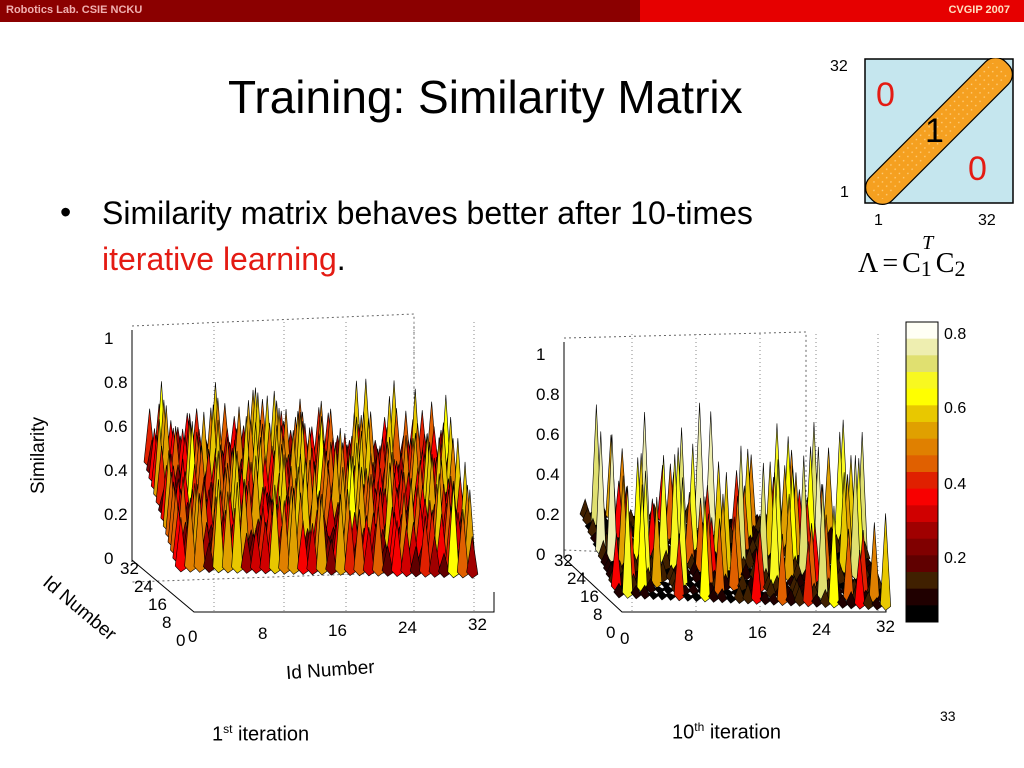 The height and width of the screenshot is (768, 1024). What do you see at coordinates (116, 514) in the screenshot?
I see `z-tick-label: 0.2` at bounding box center [116, 514].